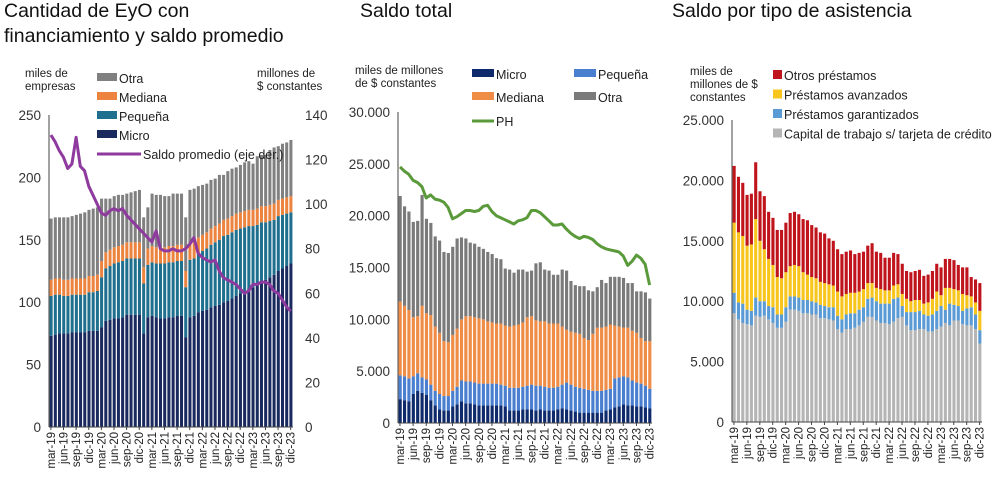 The width and height of the screenshot is (996, 485). What do you see at coordinates (718, 98) in the screenshot?
I see `y-axis-label: constantes` at bounding box center [718, 98].